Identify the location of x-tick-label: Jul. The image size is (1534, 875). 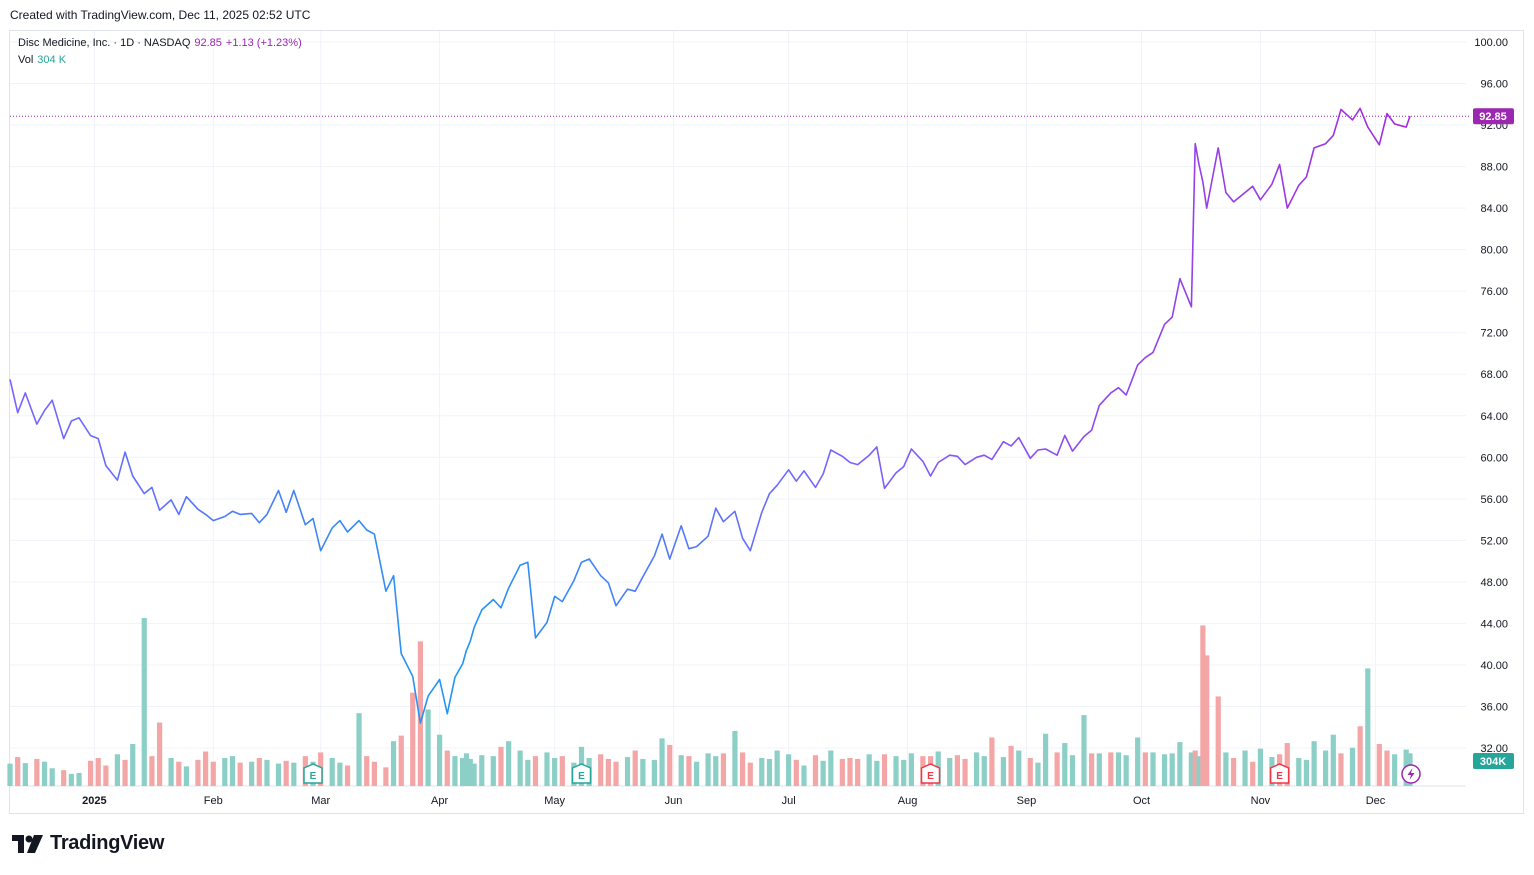
(789, 801).